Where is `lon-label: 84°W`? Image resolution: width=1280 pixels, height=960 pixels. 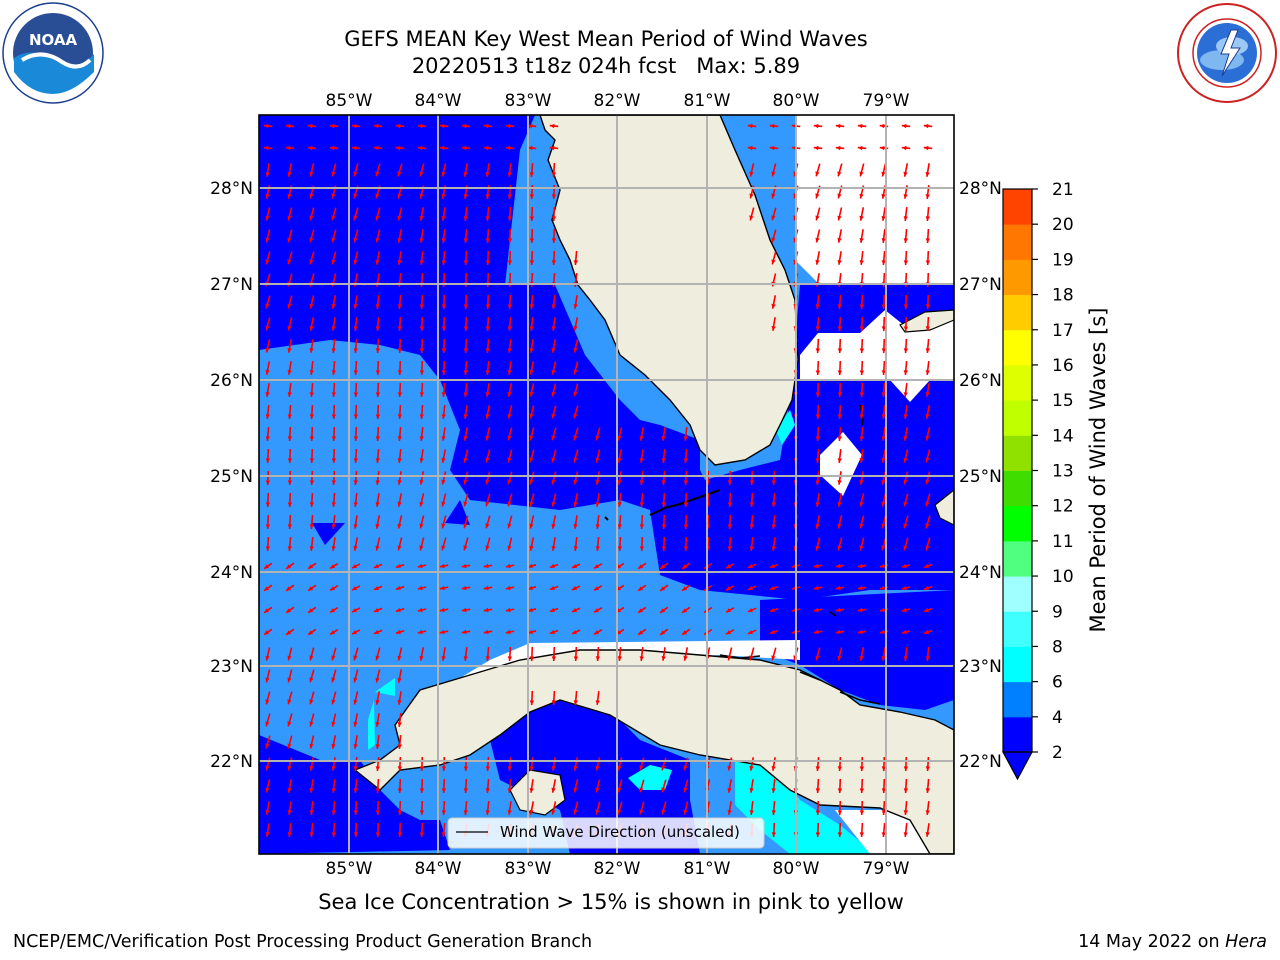 lon-label: 84°W is located at coordinates (438, 101).